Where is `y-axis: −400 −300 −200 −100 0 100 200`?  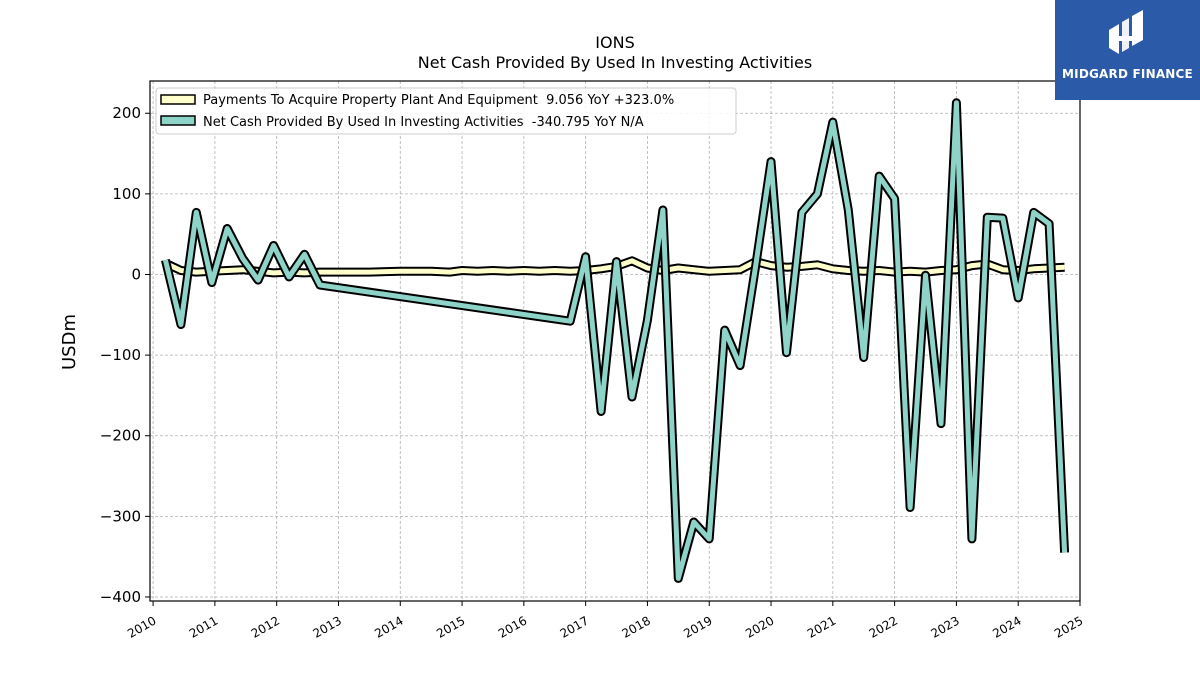 y-axis: −400 −300 −200 −100 0 100 200 is located at coordinates (125, 355).